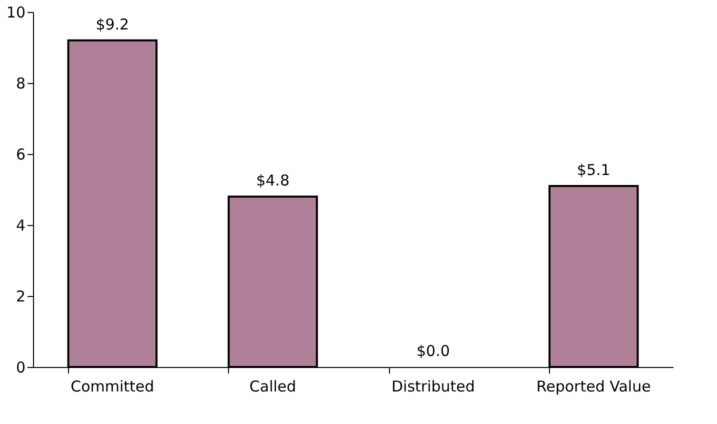  I want to click on data-label: $5.1, so click(593, 169).